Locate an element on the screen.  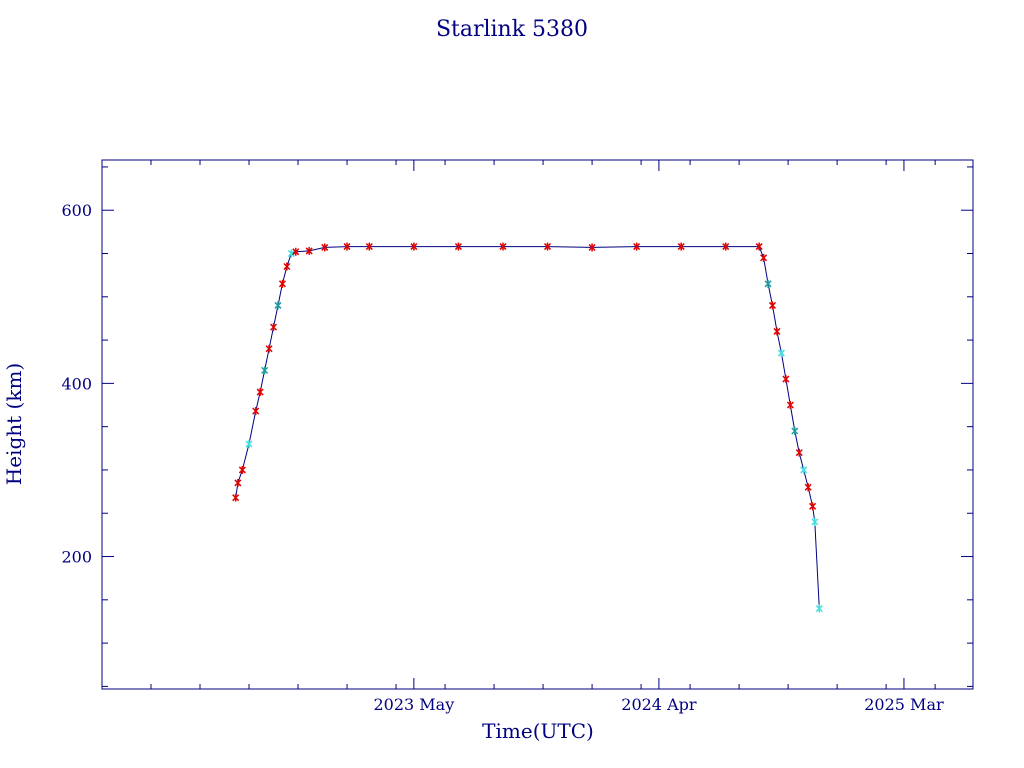
y-tick-label: 600 is located at coordinates (76, 210).